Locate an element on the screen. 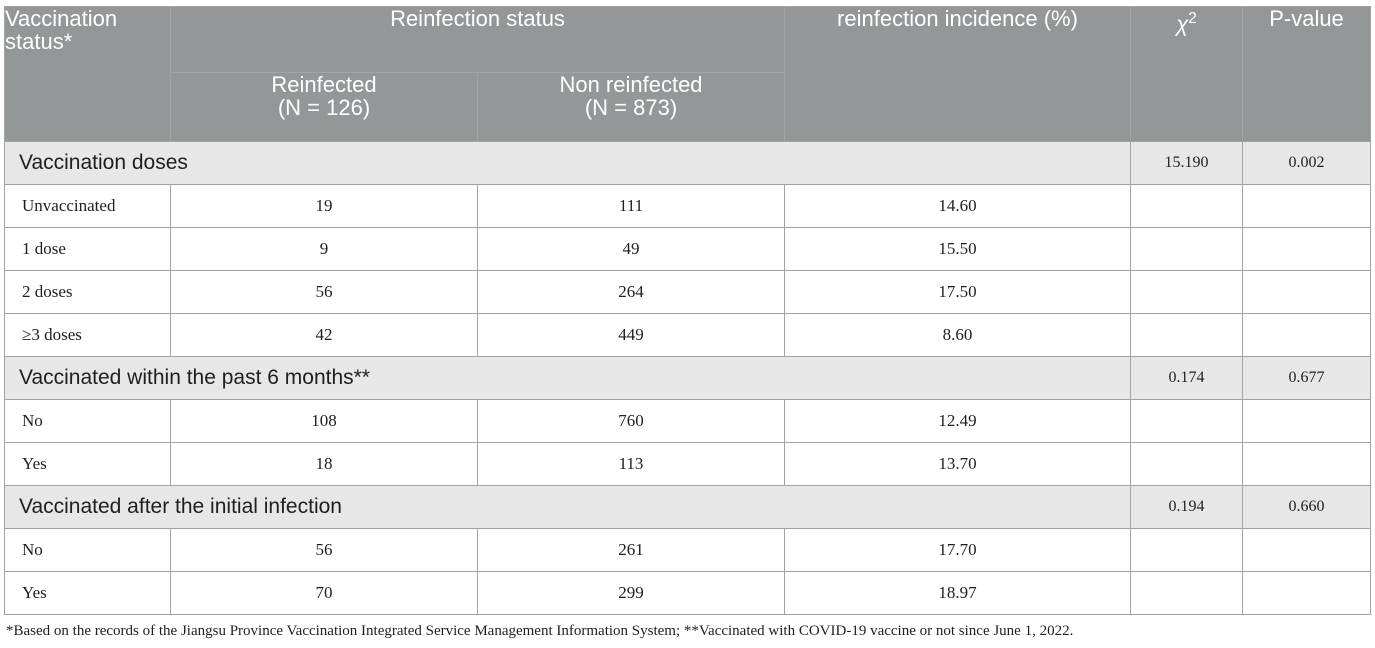 This screenshot has width=1375, height=648. incidence-value: 18.97 is located at coordinates (957, 593).